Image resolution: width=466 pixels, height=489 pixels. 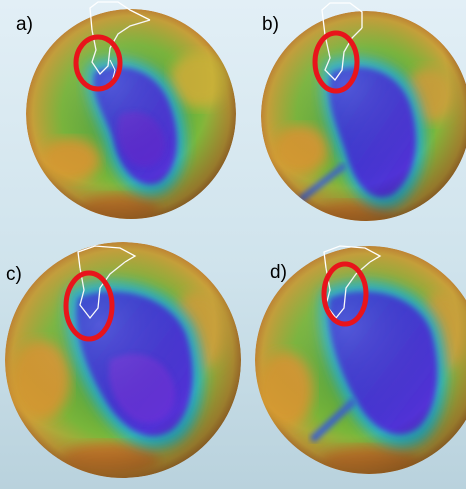 What do you see at coordinates (14, 274) in the screenshot?
I see `panel-label-c: c)` at bounding box center [14, 274].